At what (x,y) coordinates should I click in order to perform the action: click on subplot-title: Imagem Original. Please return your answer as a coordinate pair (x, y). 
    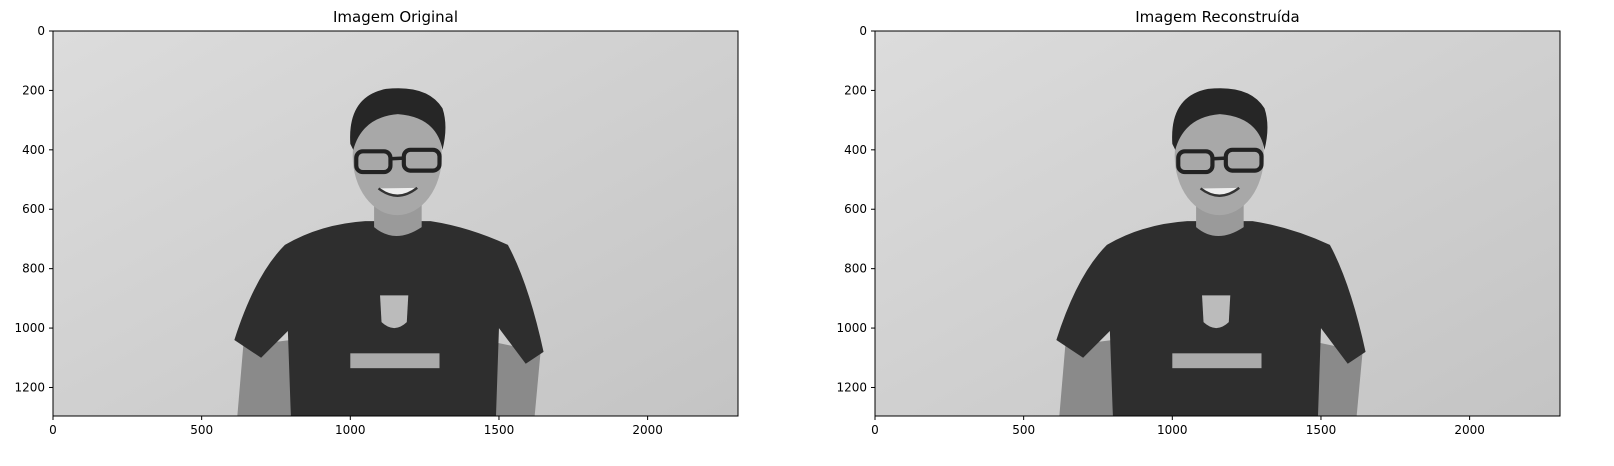
    Looking at the image, I should click on (395, 17).